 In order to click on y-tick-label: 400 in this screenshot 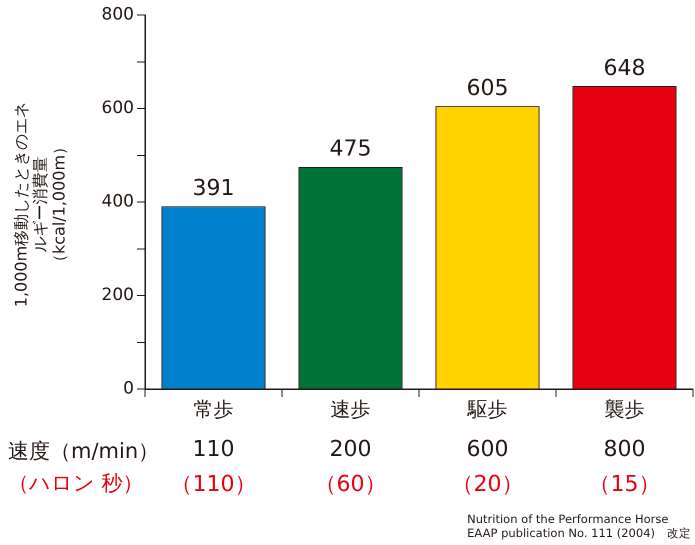, I will do `click(118, 201)`.